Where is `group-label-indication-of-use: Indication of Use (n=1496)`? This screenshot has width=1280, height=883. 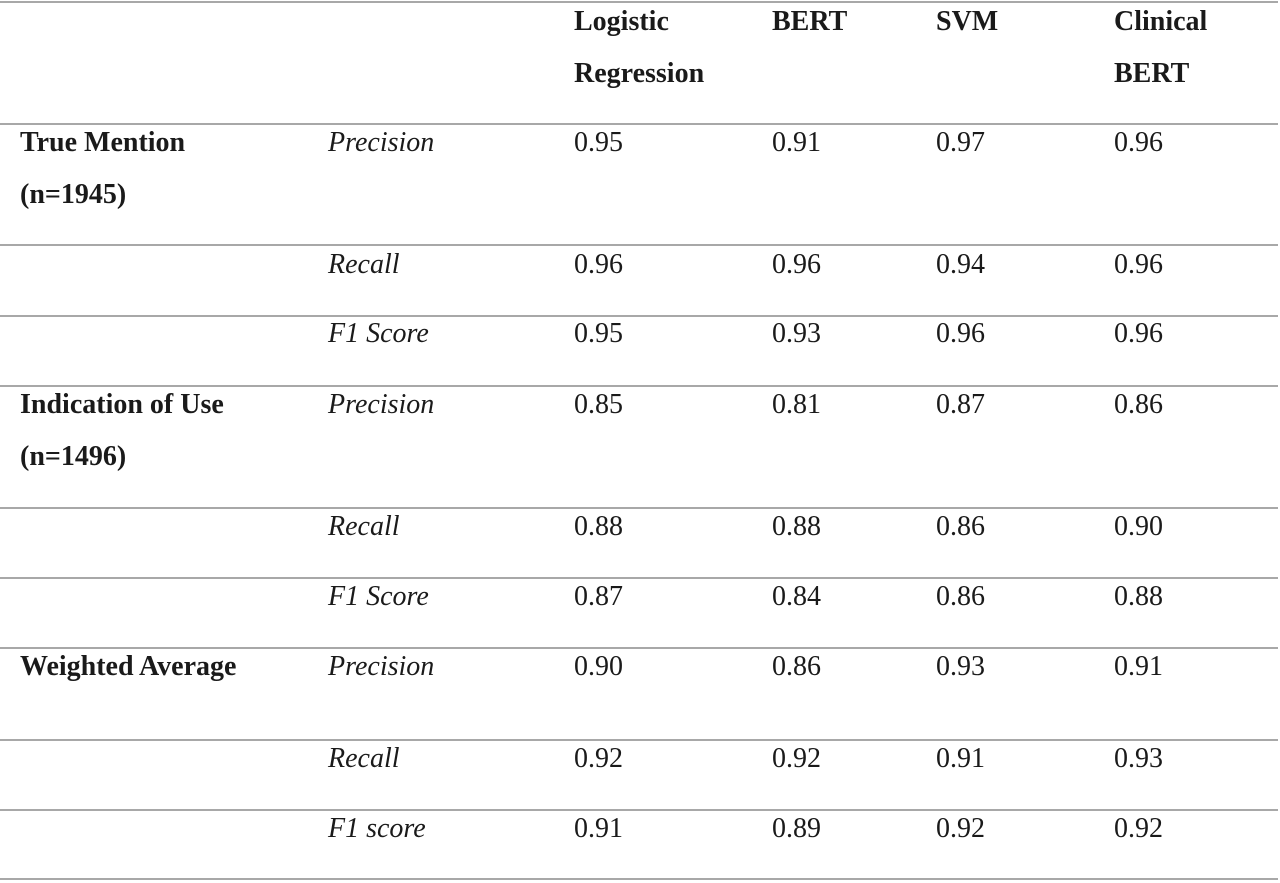 group-label-indication-of-use: Indication of Use (n=1496) is located at coordinates (122, 431).